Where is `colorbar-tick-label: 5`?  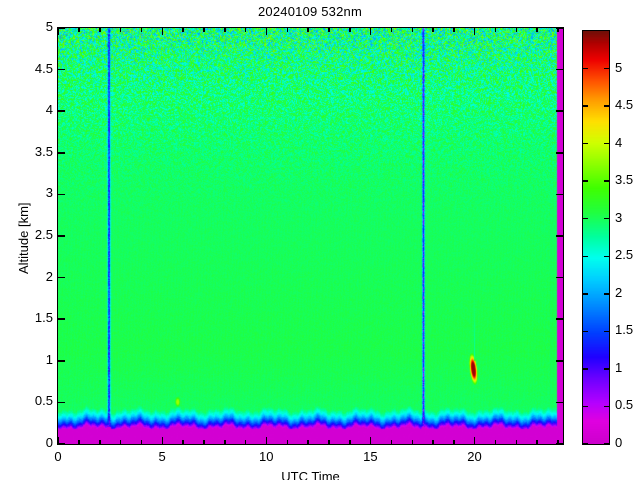 colorbar-tick-label: 5 is located at coordinates (619, 67).